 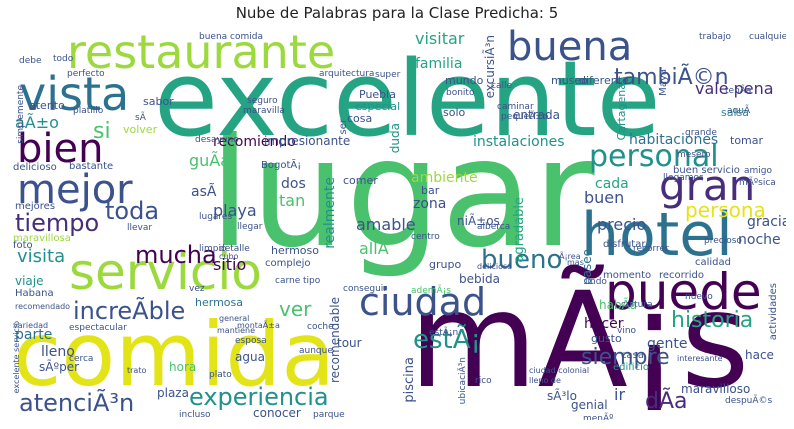 I want to click on word: mejor, so click(x=75, y=190).